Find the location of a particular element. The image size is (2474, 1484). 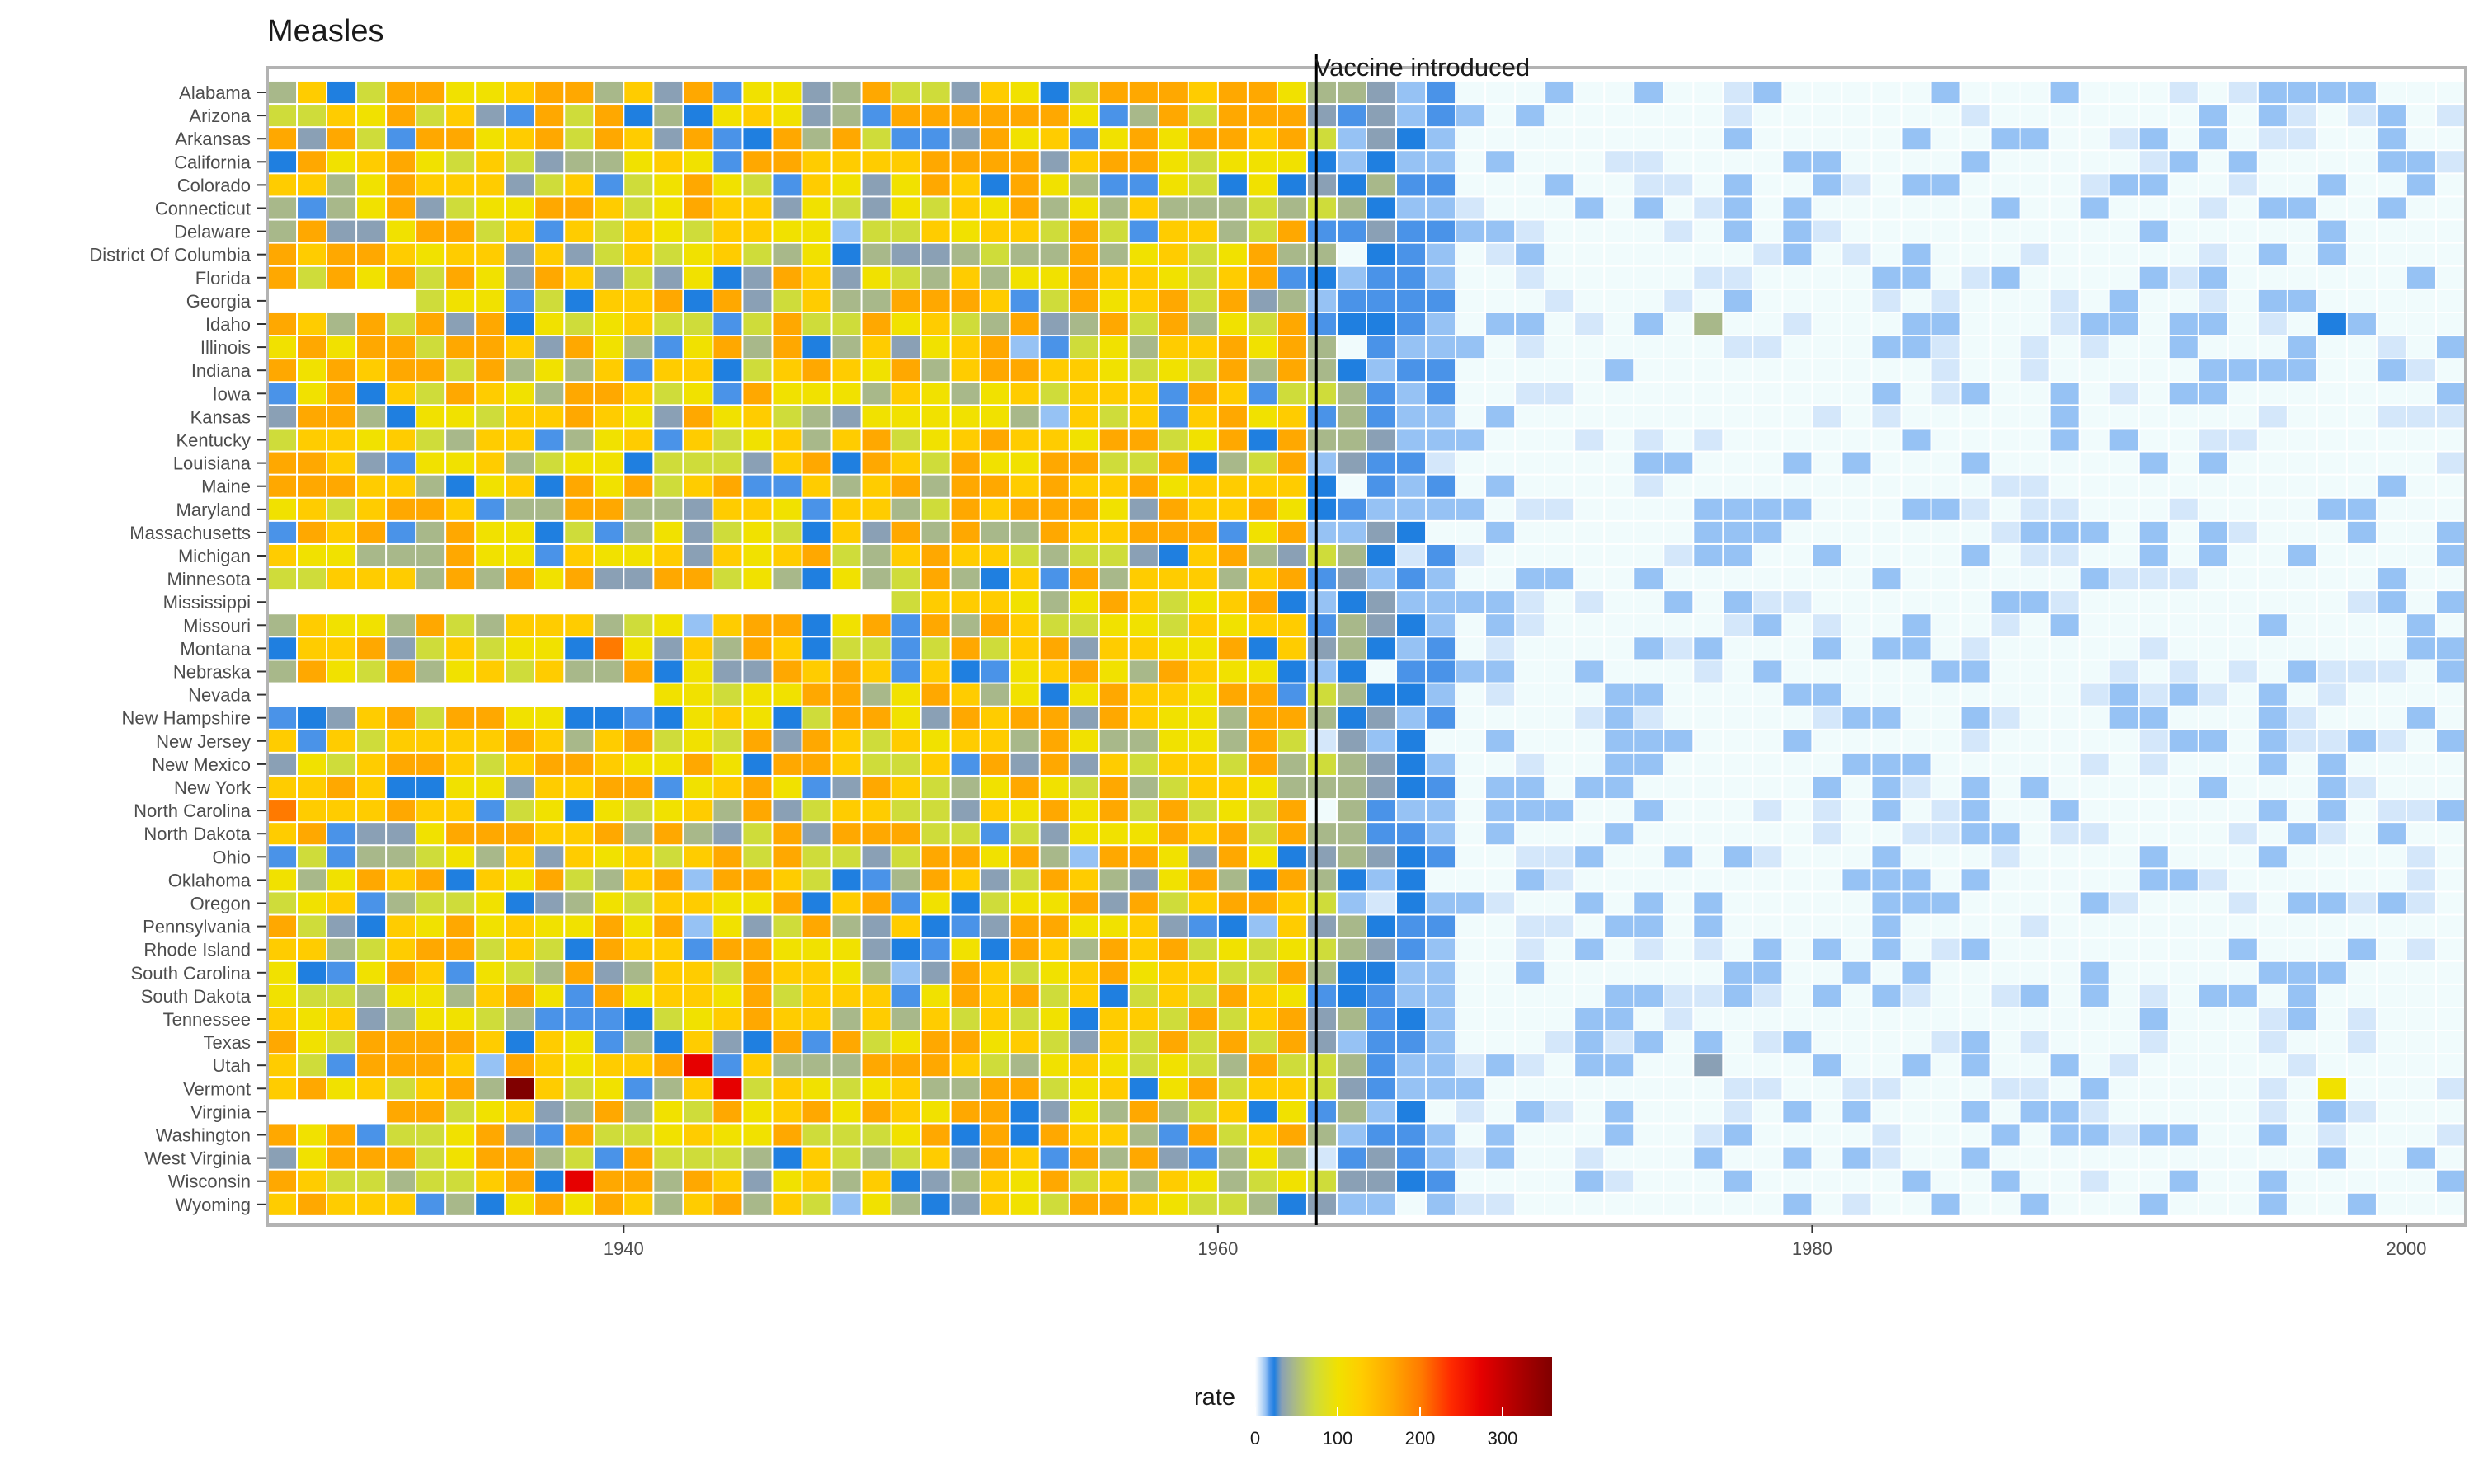

state-label: Alabama is located at coordinates (215, 92).